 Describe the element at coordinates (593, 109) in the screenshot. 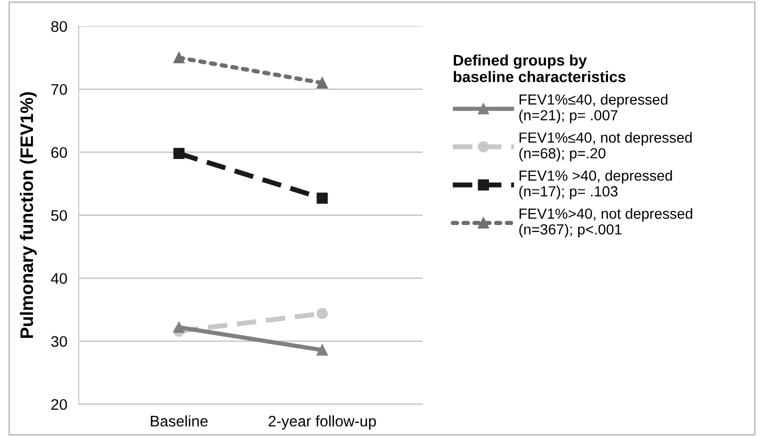

I see `legend-label: FEV1%≤40, depressed (n=21); p= .007` at that location.